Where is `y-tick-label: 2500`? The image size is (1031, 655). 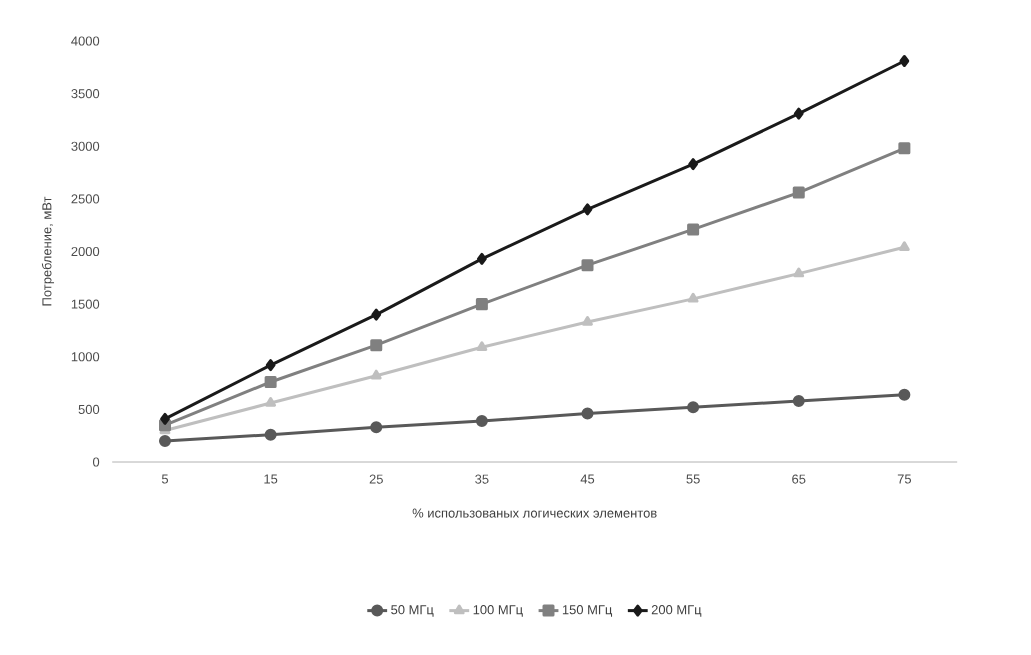
y-tick-label: 2500 is located at coordinates (85, 199).